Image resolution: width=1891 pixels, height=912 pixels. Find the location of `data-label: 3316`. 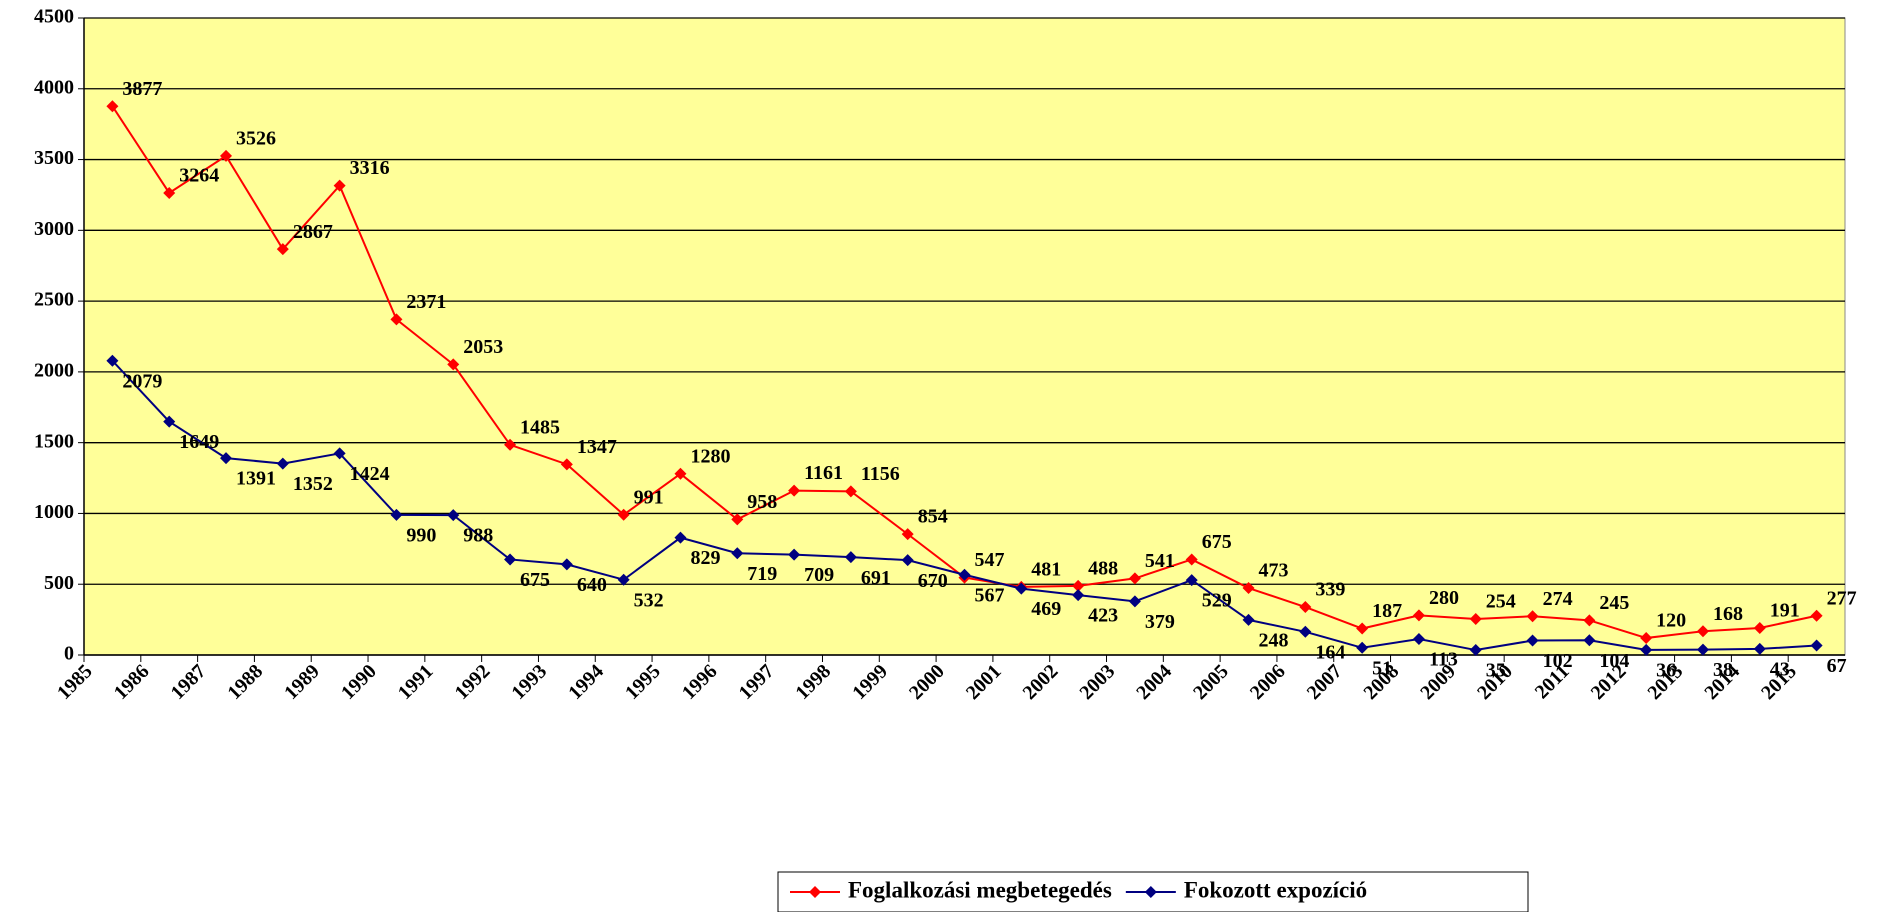

data-label: 3316 is located at coordinates (370, 168).